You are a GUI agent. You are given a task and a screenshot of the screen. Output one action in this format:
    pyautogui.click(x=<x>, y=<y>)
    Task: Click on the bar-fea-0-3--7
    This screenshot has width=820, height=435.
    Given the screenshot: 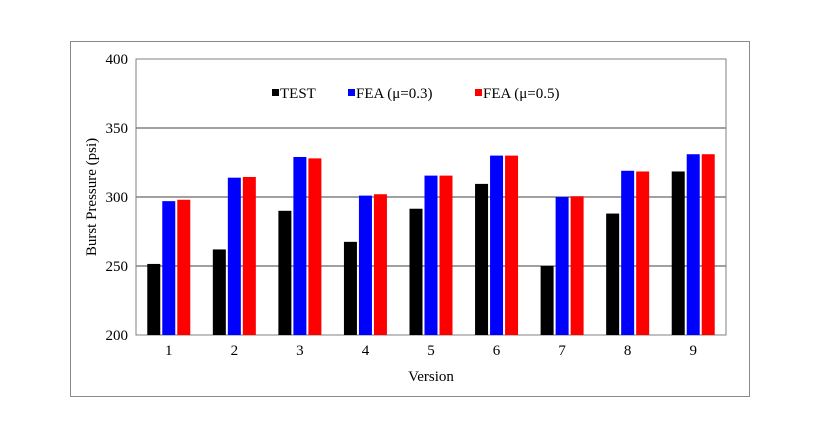 What is the action you would take?
    pyautogui.click(x=562, y=266)
    